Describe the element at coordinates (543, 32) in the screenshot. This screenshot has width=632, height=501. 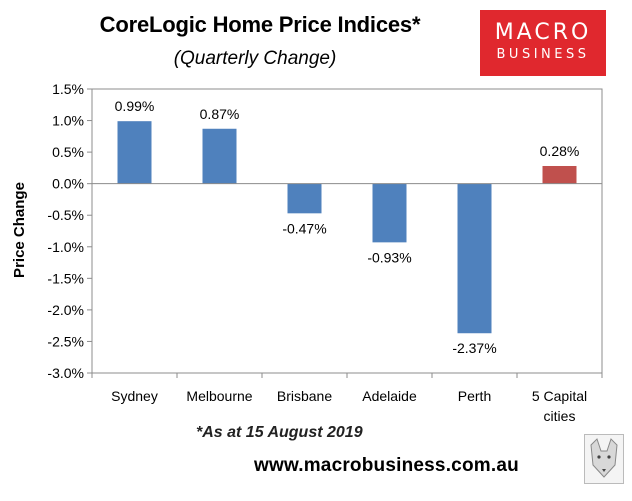
I see `logo-line-1: MACRO` at that location.